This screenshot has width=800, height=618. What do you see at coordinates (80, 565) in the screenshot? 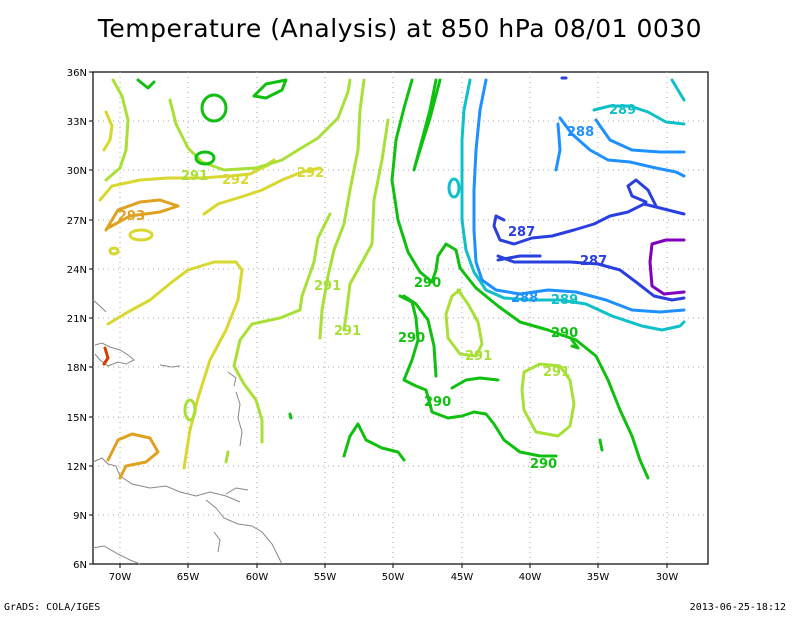
I see `y-tick-label: 6N` at bounding box center [80, 565].